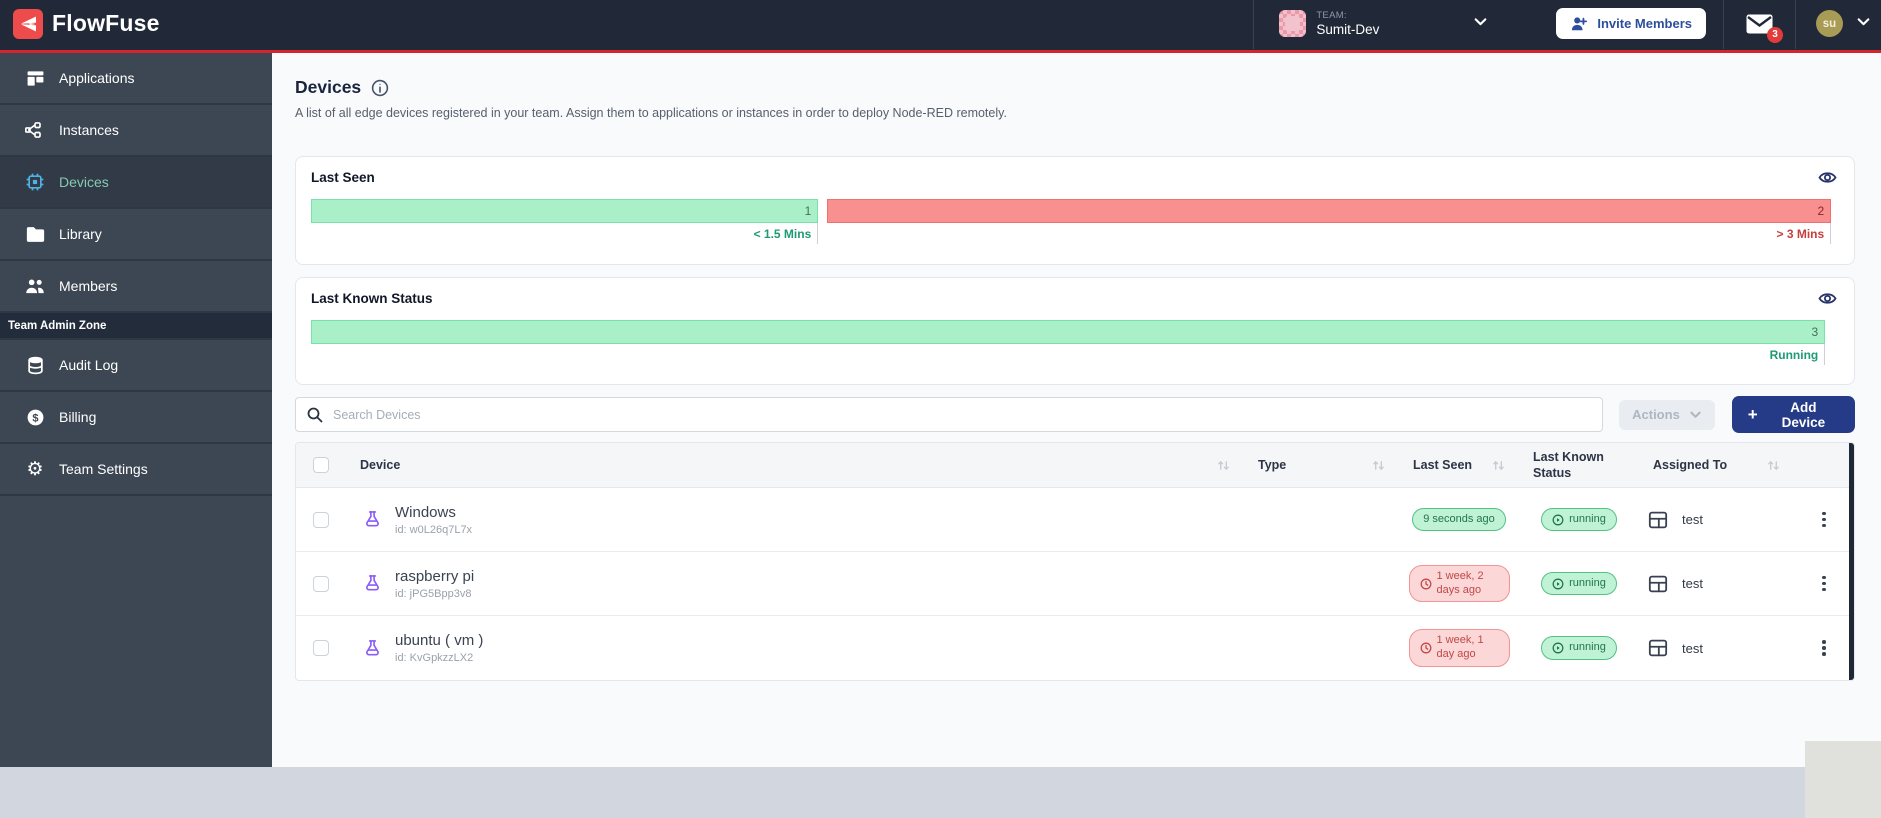 This screenshot has height=818, width=1881. I want to click on team-selector: TEAM: Sumit-Dev, so click(1385, 24).